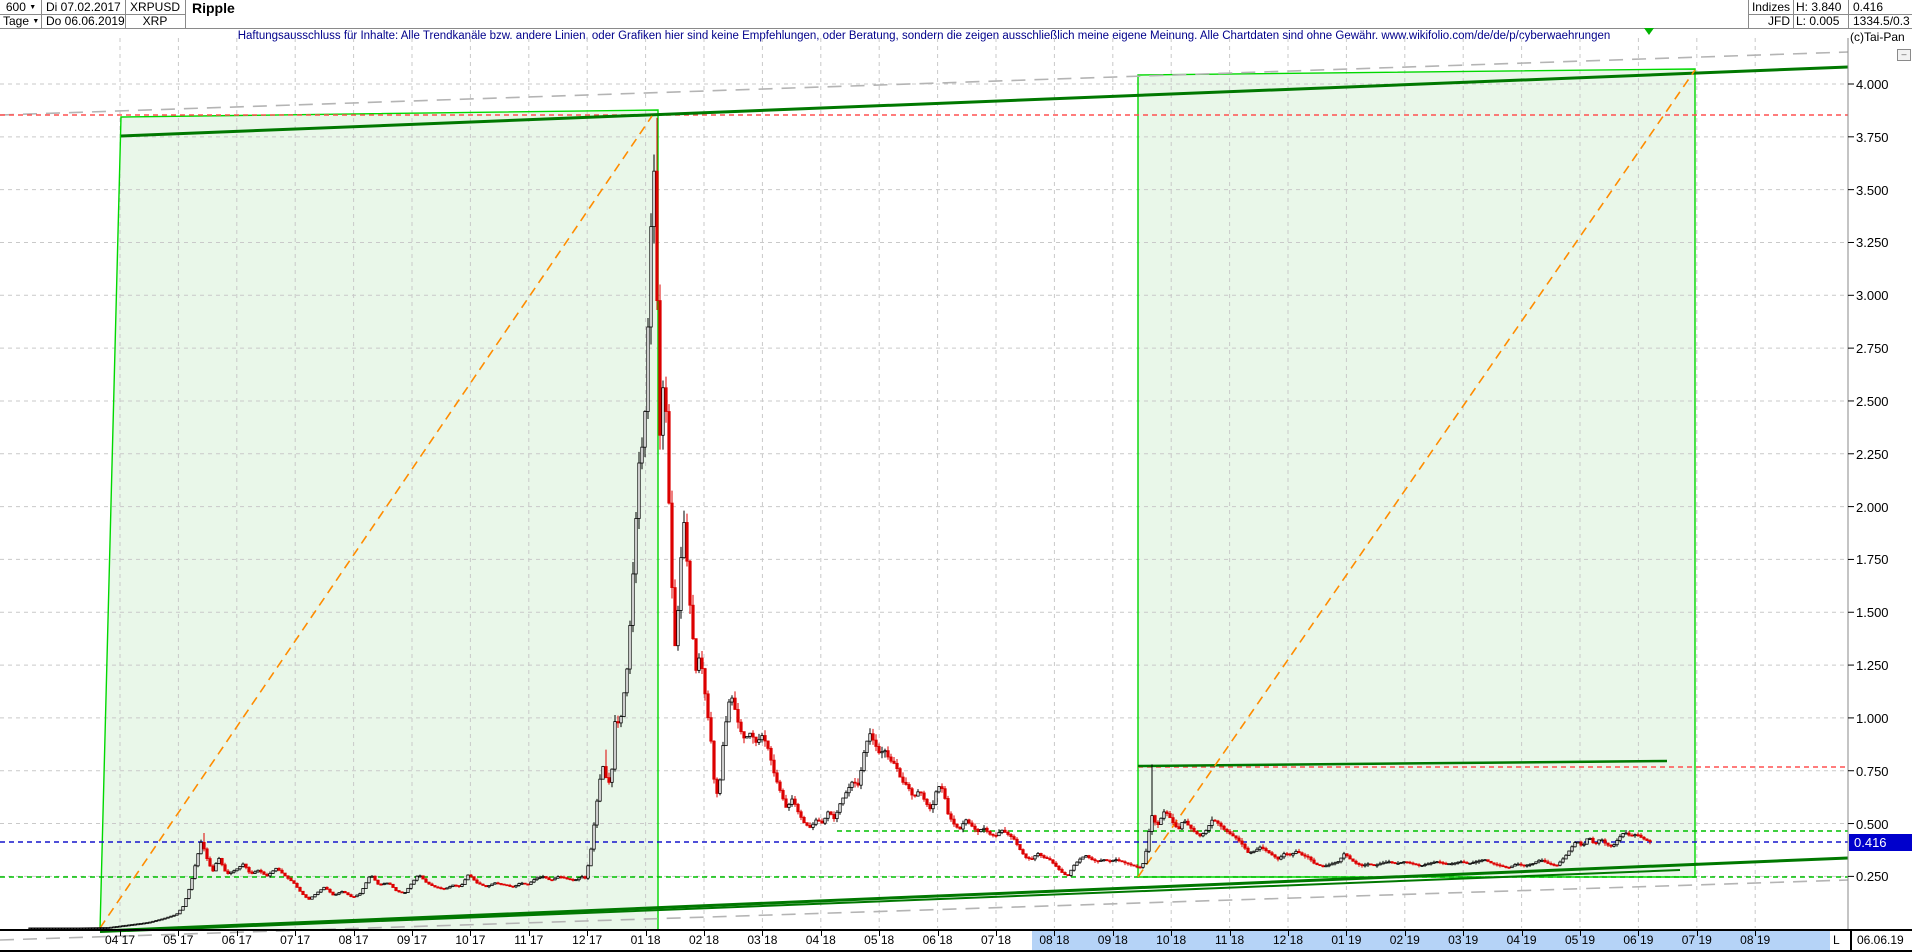 This screenshot has height=952, width=1912. What do you see at coordinates (1770, 7) in the screenshot?
I see `indizes-label: Indizes` at bounding box center [1770, 7].